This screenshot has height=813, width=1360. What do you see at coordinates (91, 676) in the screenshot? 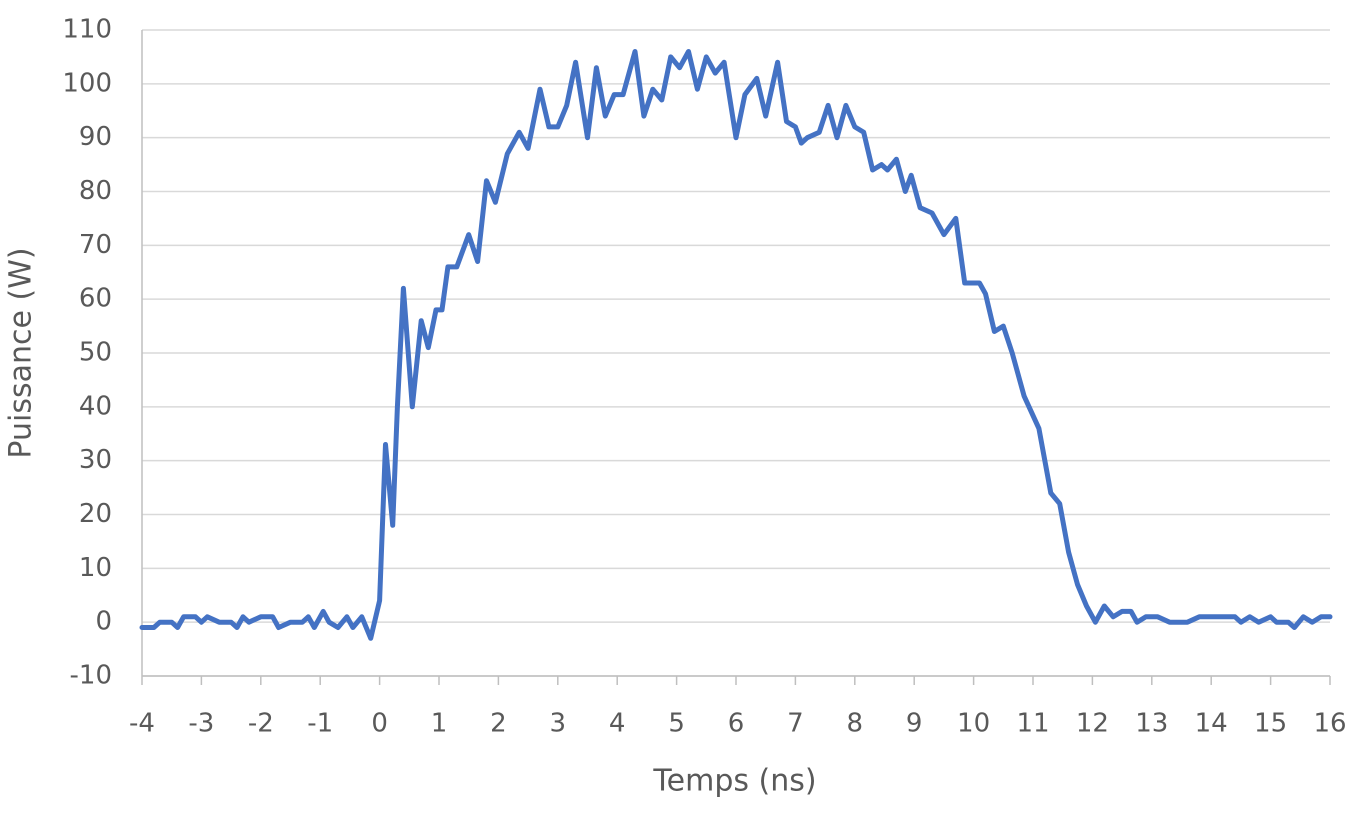
I see `y-tick-label: -10` at bounding box center [91, 676].